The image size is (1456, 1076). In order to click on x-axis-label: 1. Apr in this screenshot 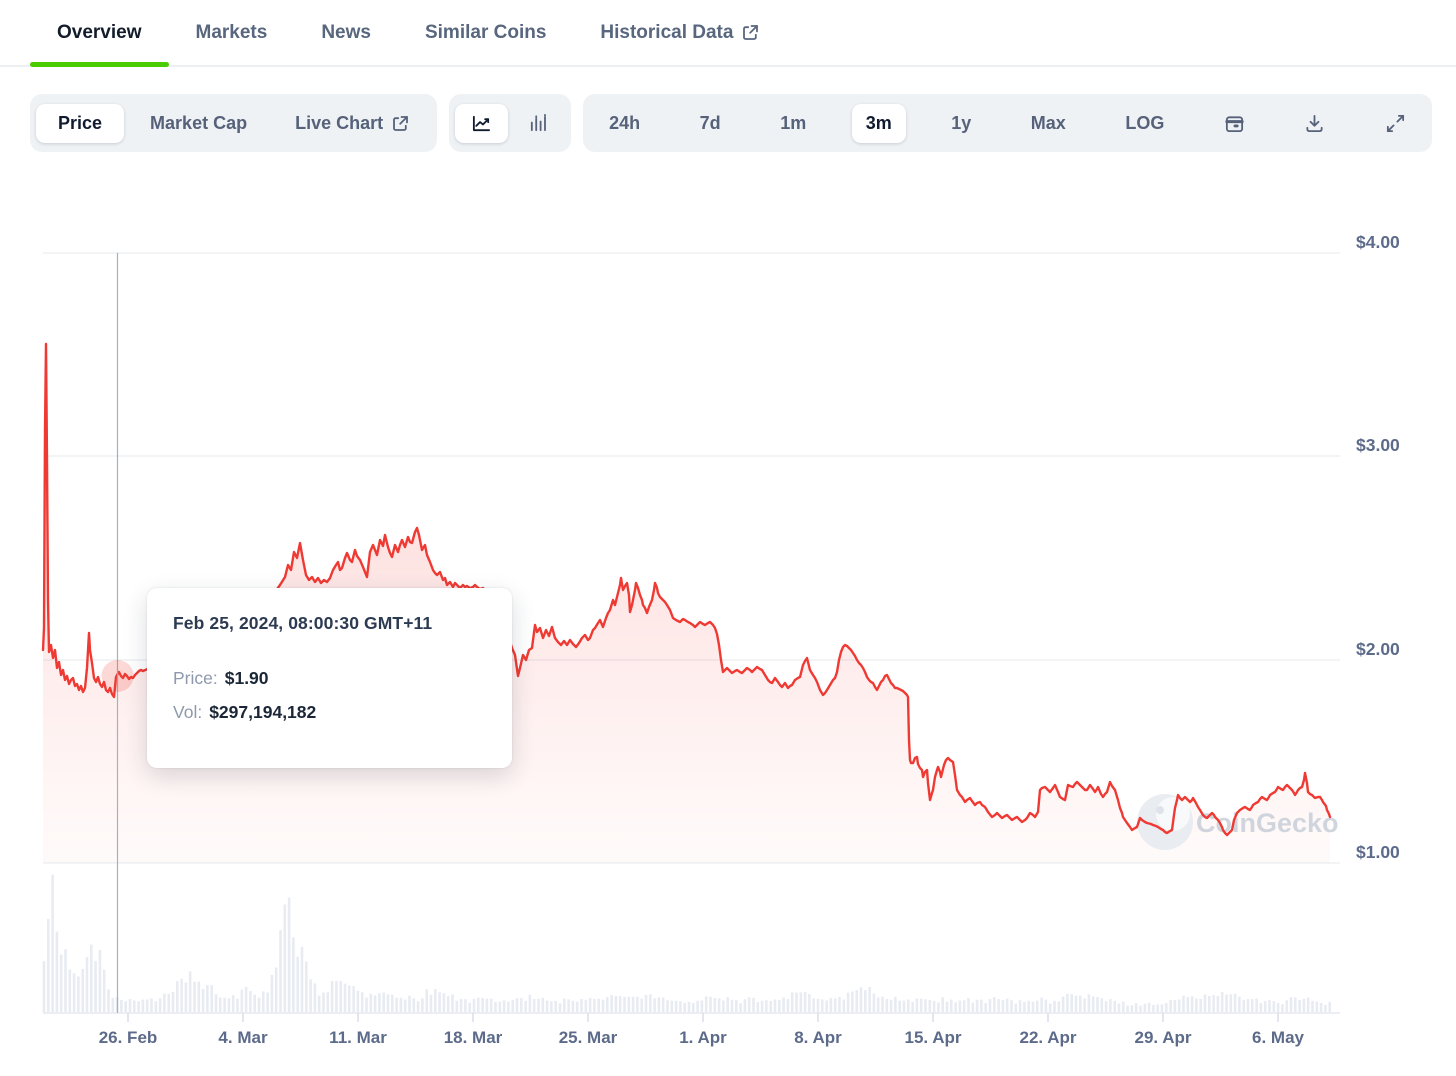, I will do `click(703, 1037)`.